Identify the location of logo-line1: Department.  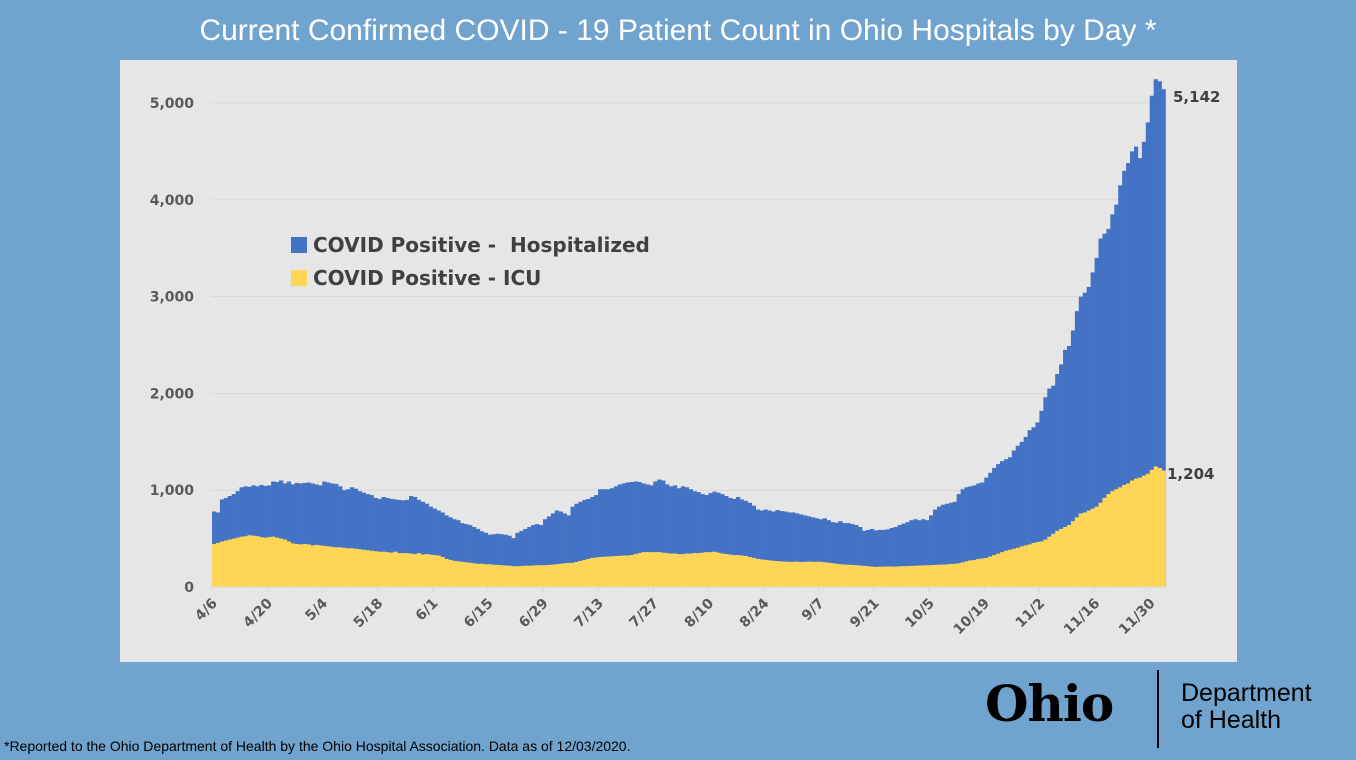
(1246, 693).